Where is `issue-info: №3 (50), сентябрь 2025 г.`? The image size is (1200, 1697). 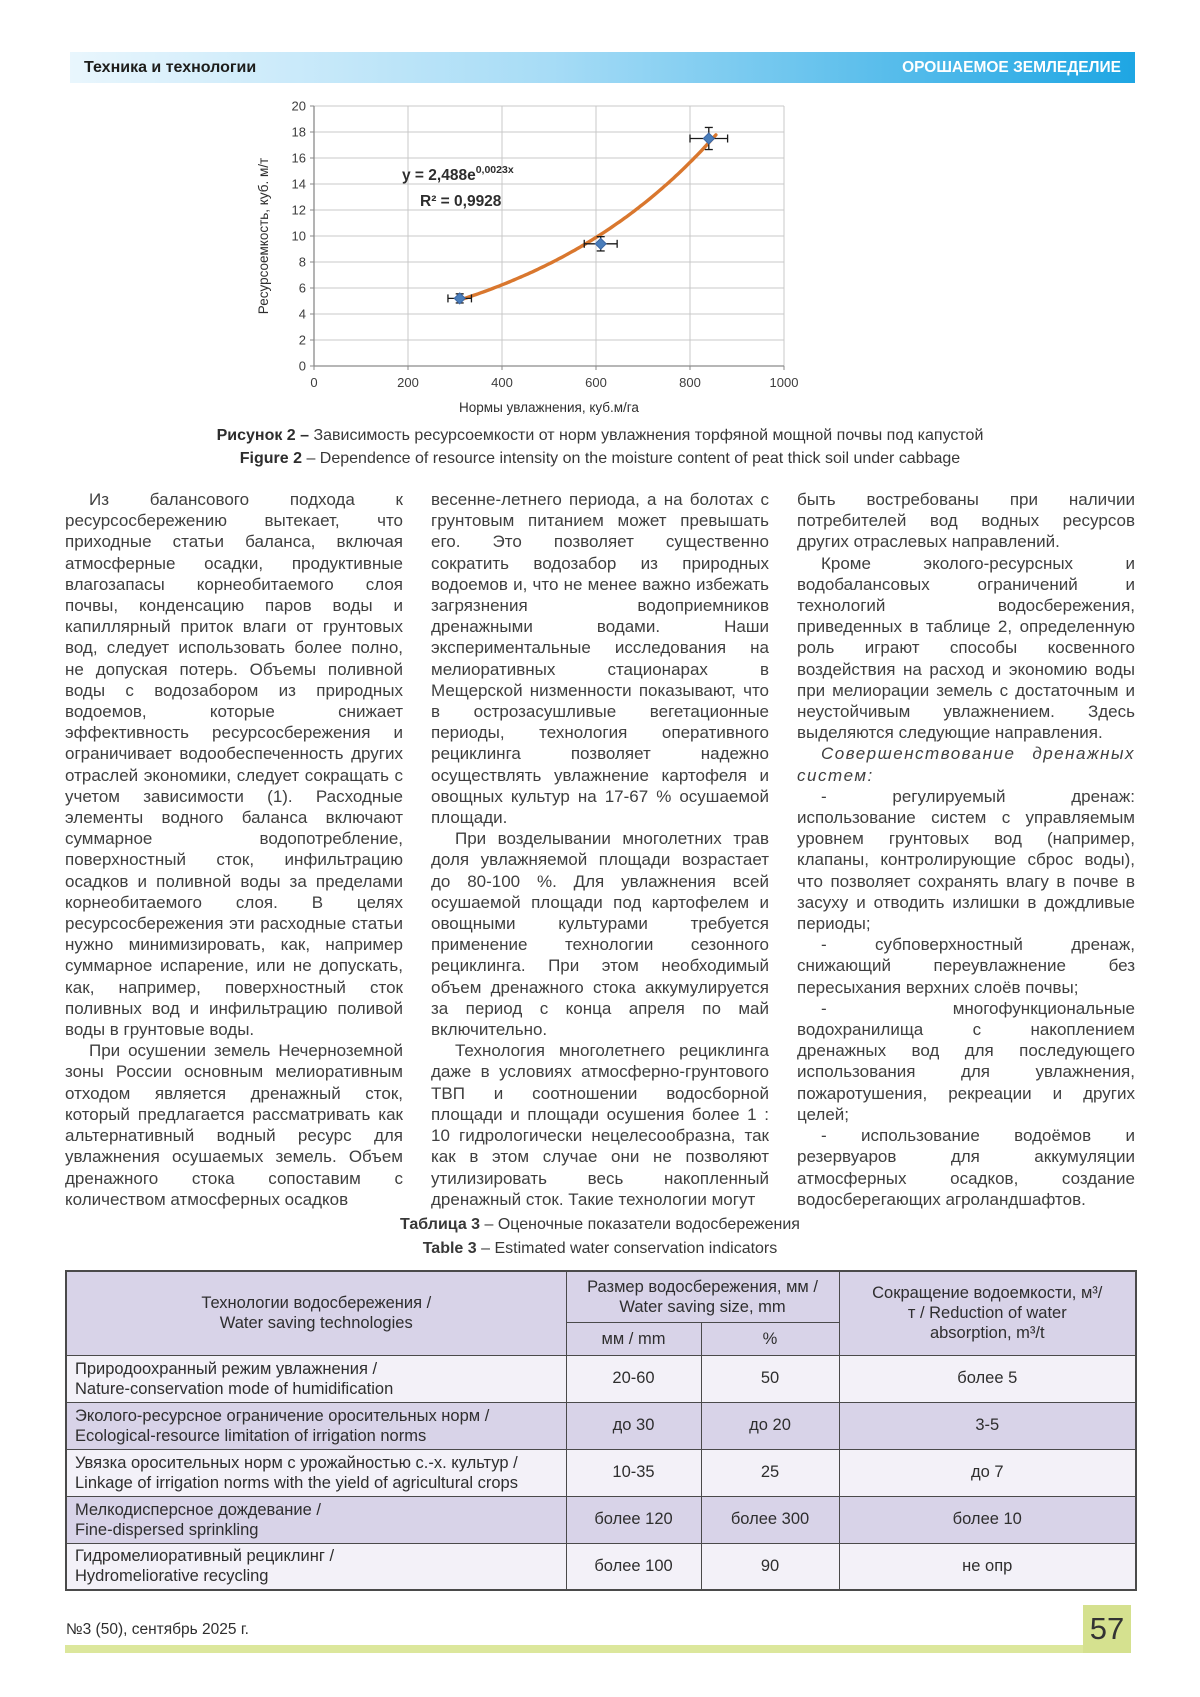 issue-info: №3 (50), сентябрь 2025 г. is located at coordinates (157, 1629).